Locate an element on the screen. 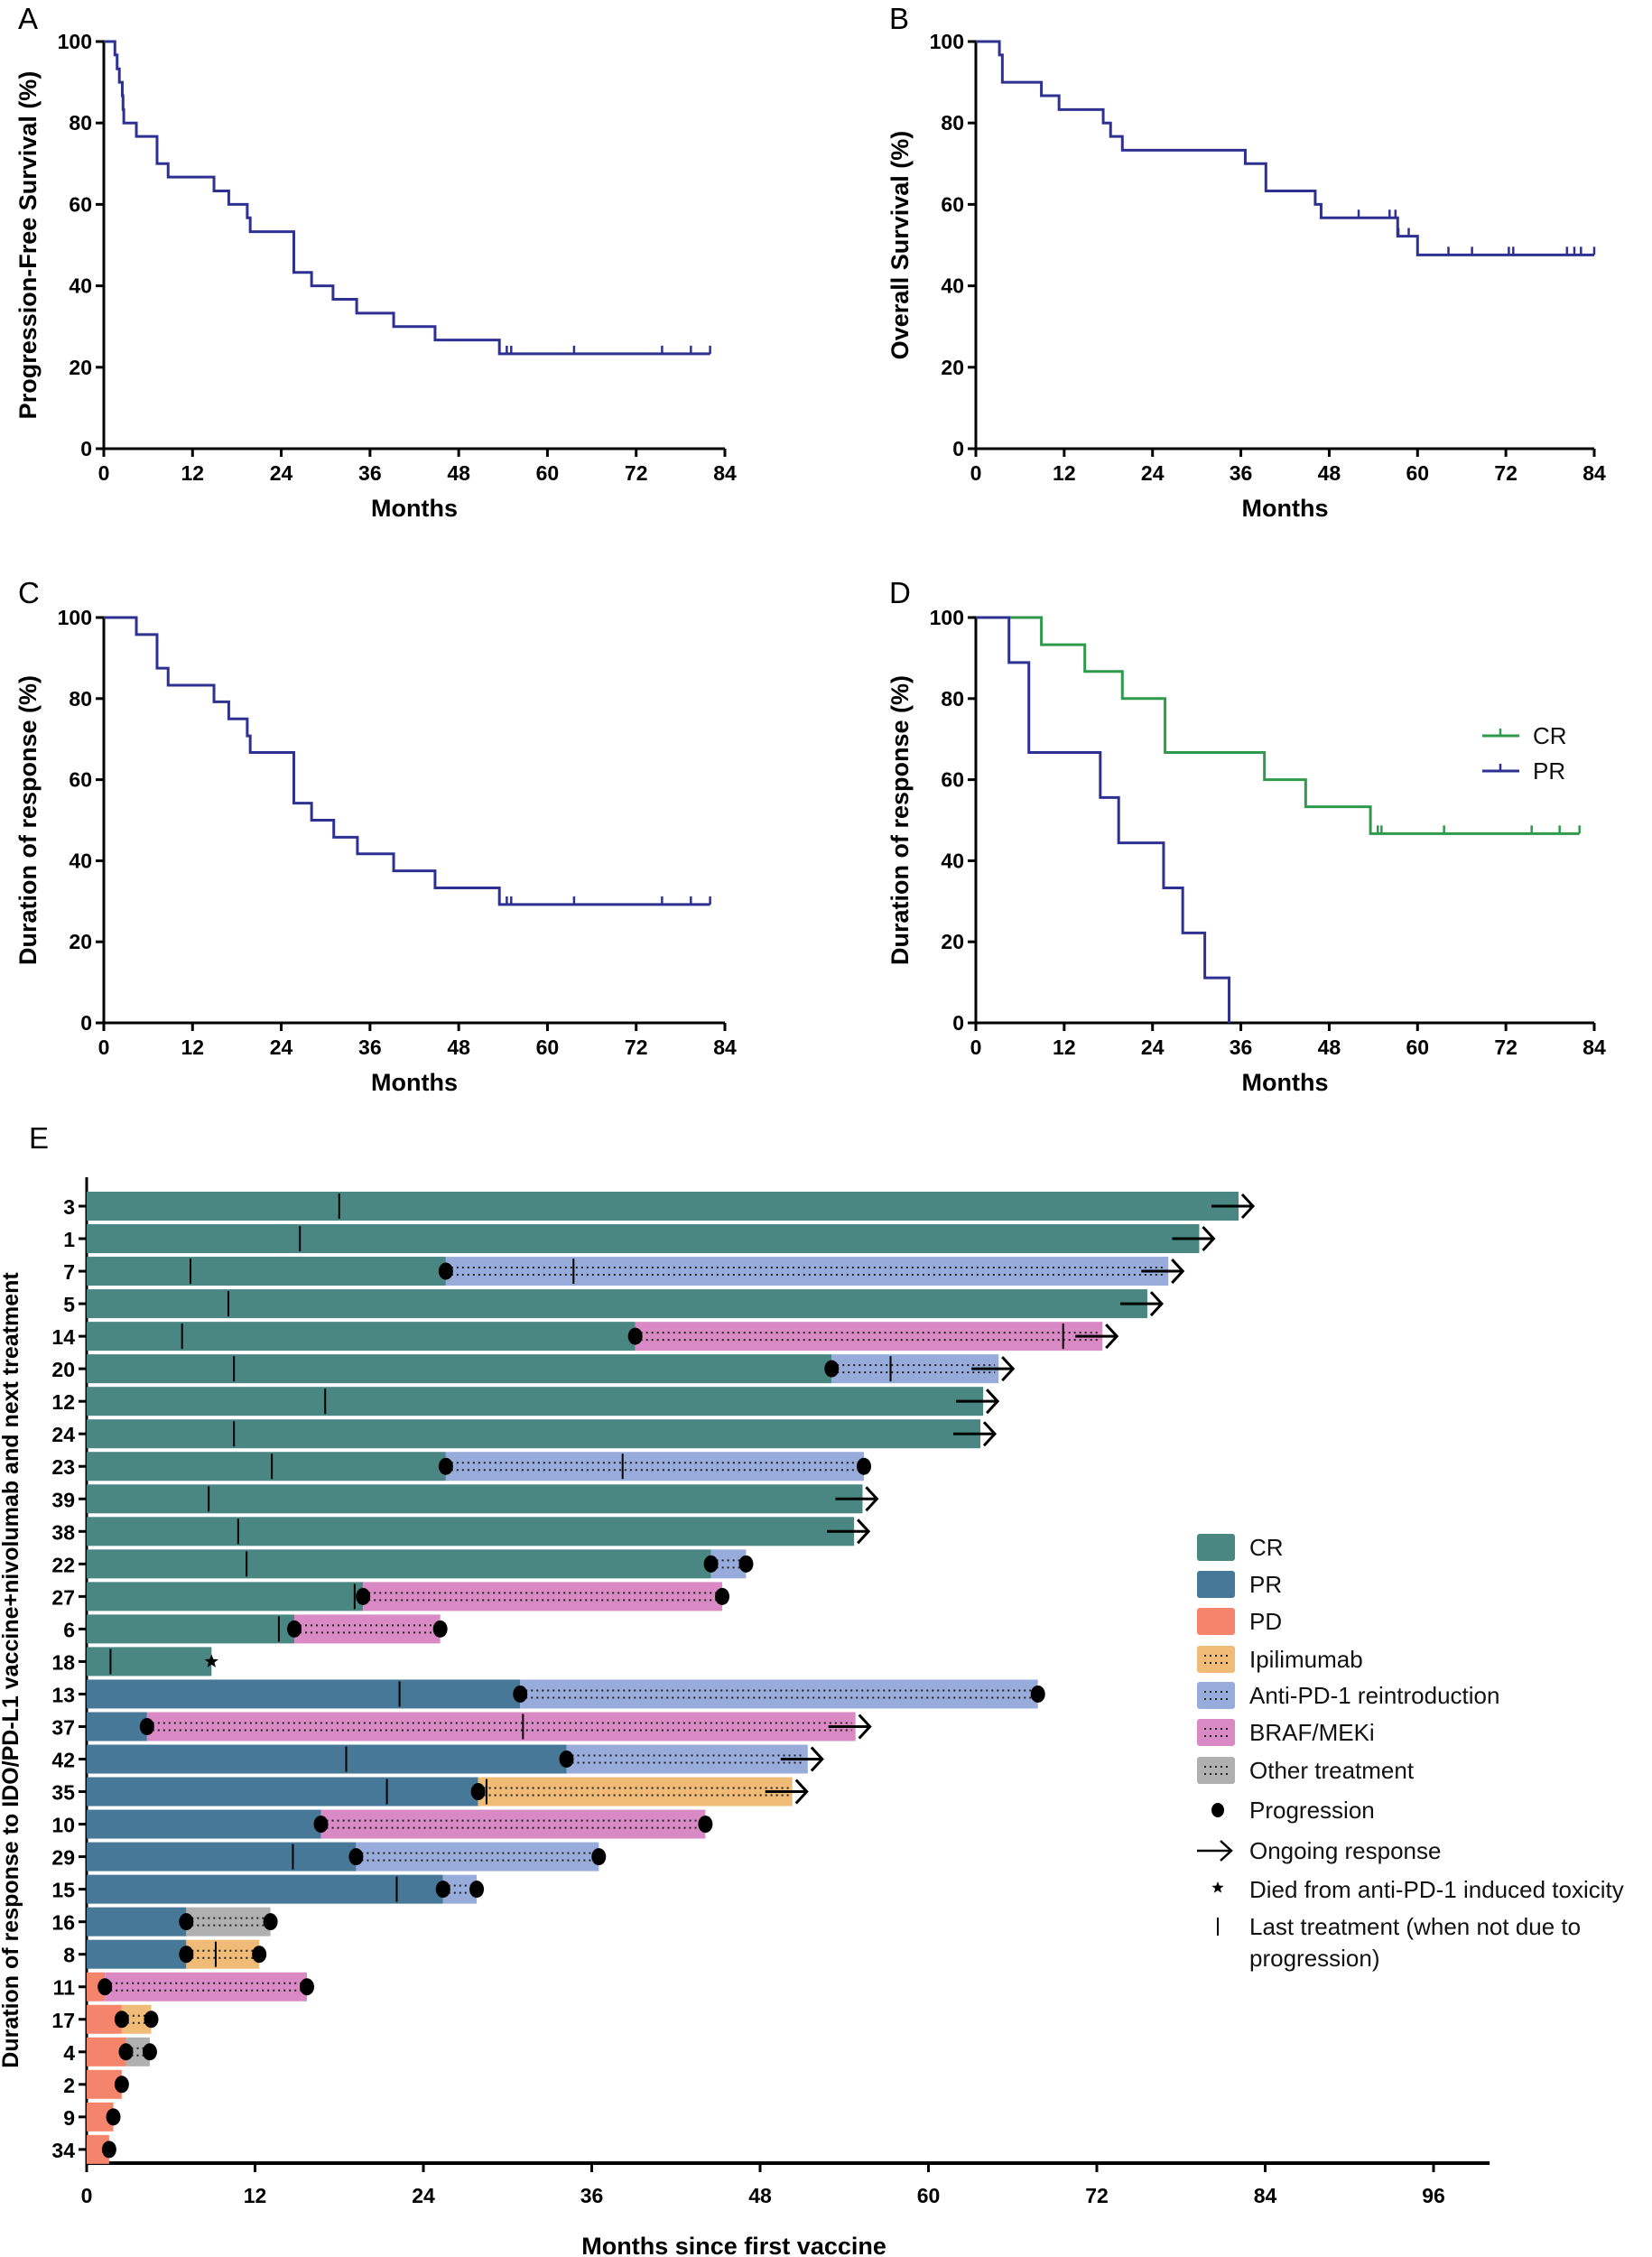 The width and height of the screenshot is (1652, 2257). patient-row: 8 is located at coordinates (165, 1954).